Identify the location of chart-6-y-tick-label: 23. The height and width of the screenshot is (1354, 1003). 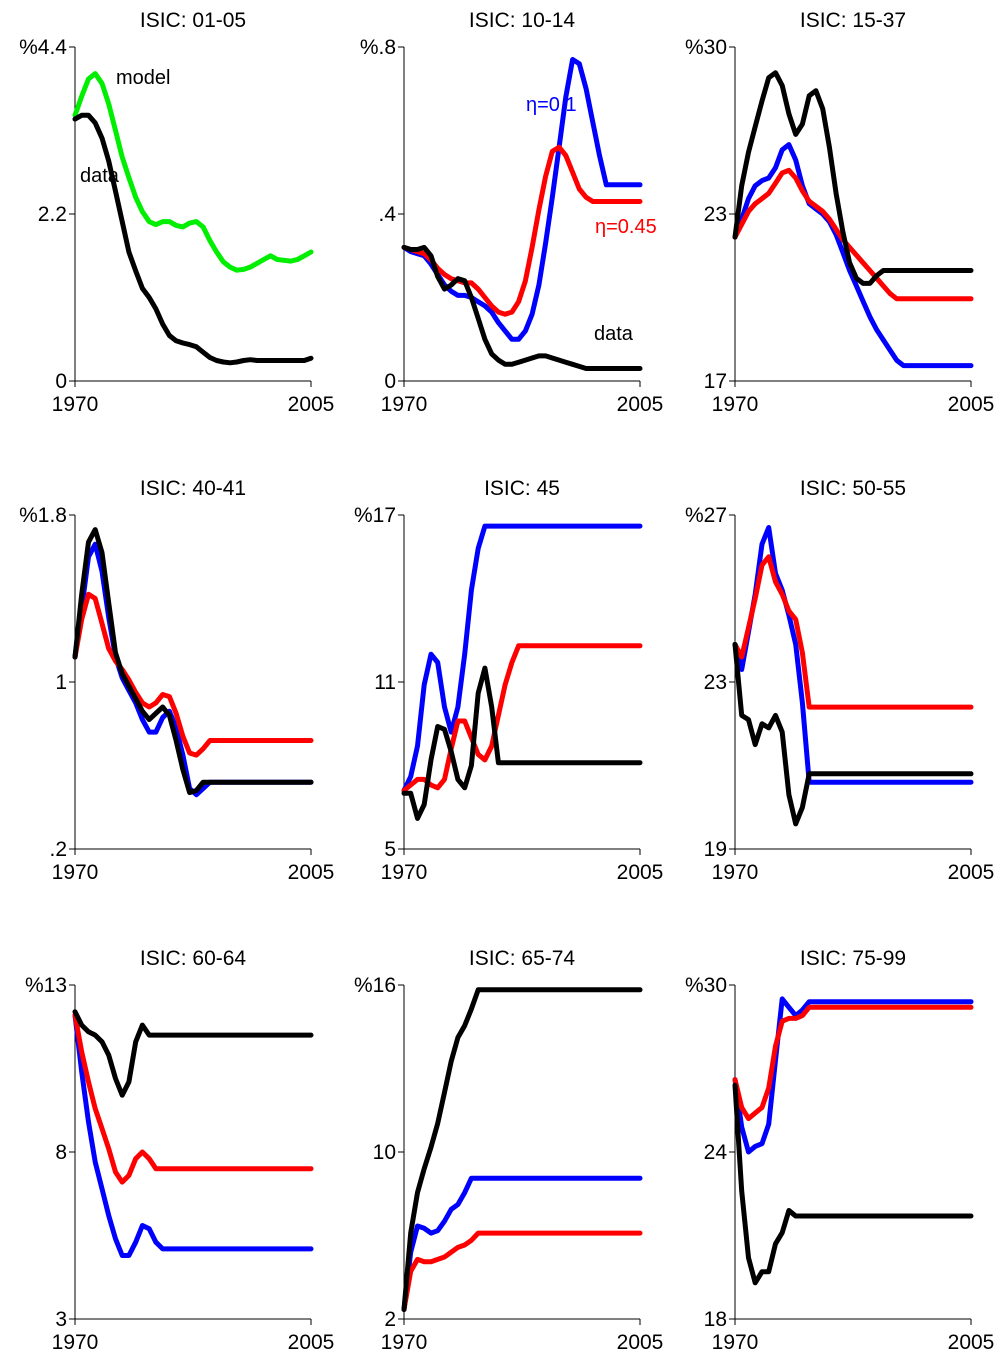
(715, 682).